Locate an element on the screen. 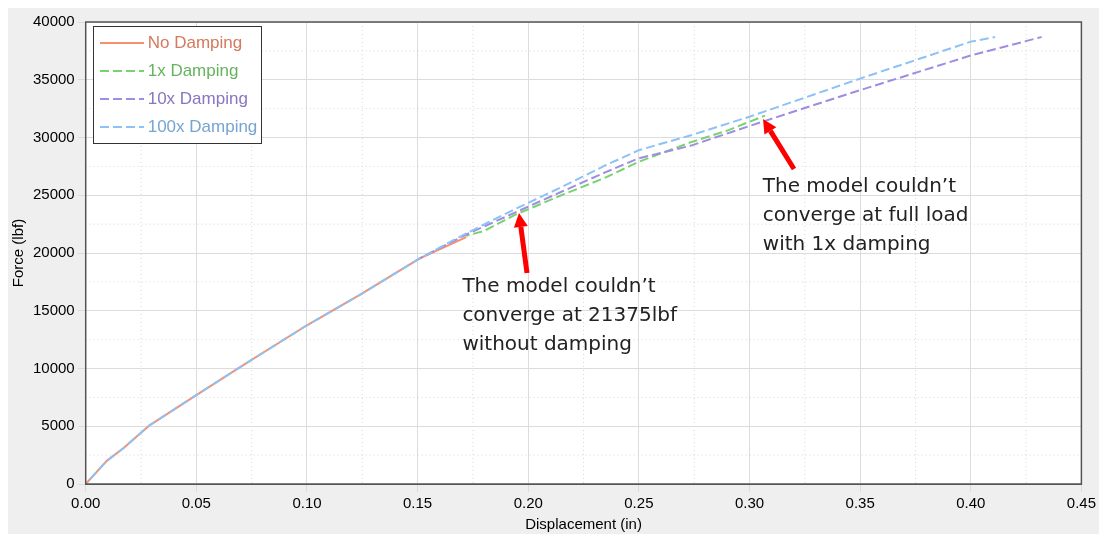 The height and width of the screenshot is (542, 1107). x-tick-label: 0.40 is located at coordinates (971, 503).